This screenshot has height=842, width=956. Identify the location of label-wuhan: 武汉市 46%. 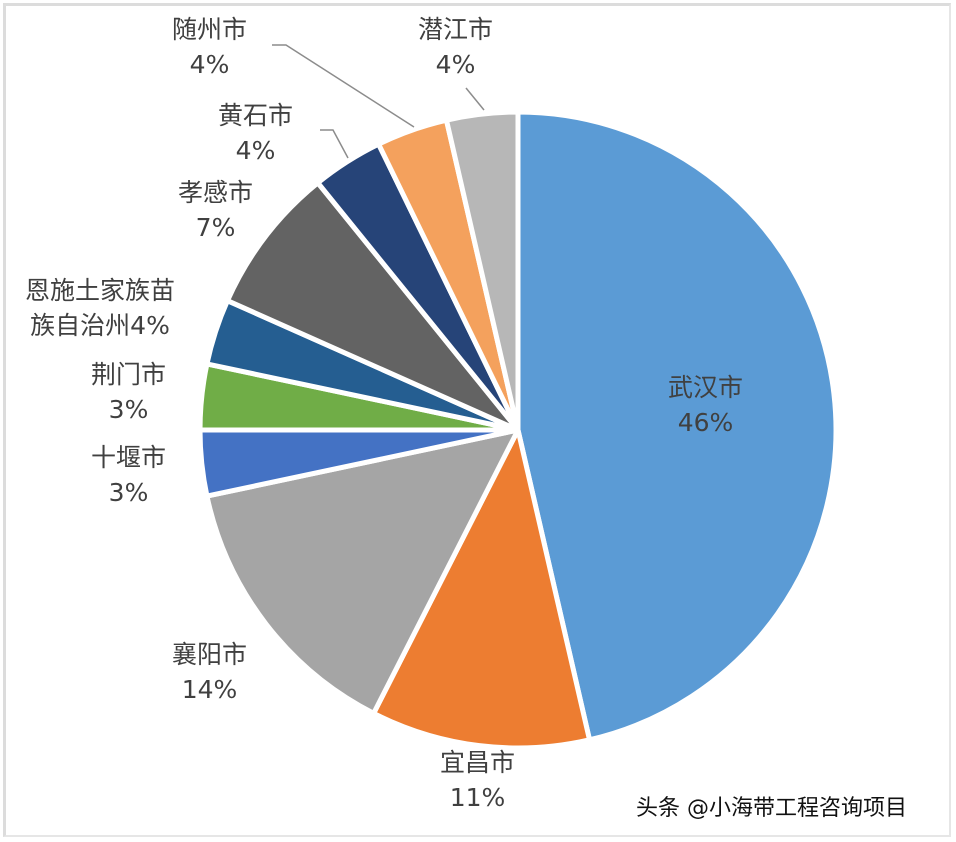
(706, 405).